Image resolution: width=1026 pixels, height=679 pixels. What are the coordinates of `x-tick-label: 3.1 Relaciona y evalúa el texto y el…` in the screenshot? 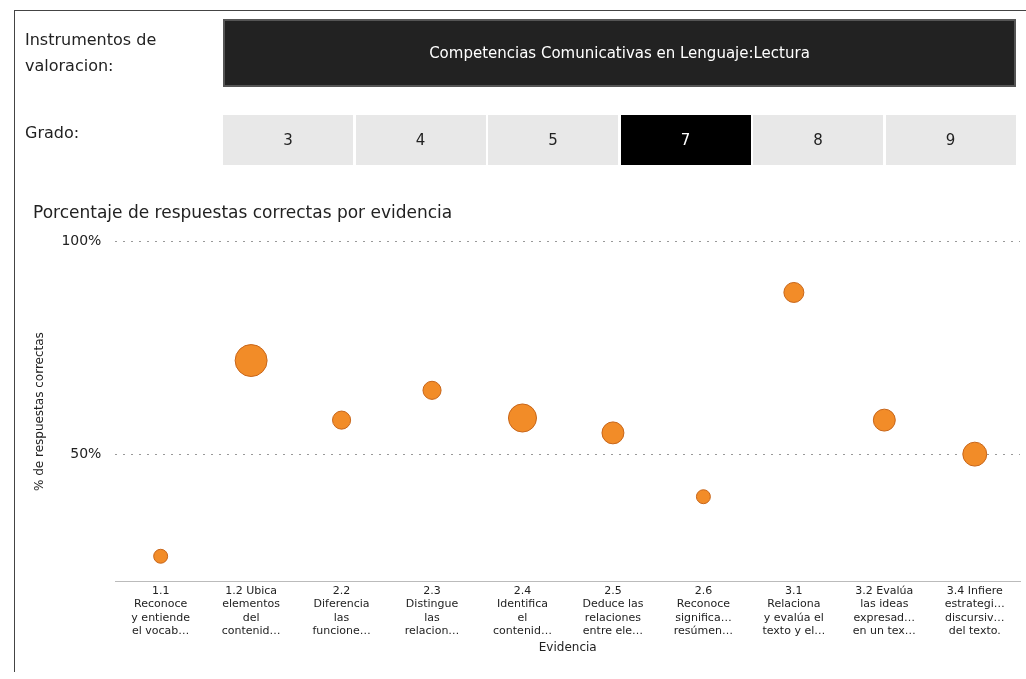 It's located at (794, 610).